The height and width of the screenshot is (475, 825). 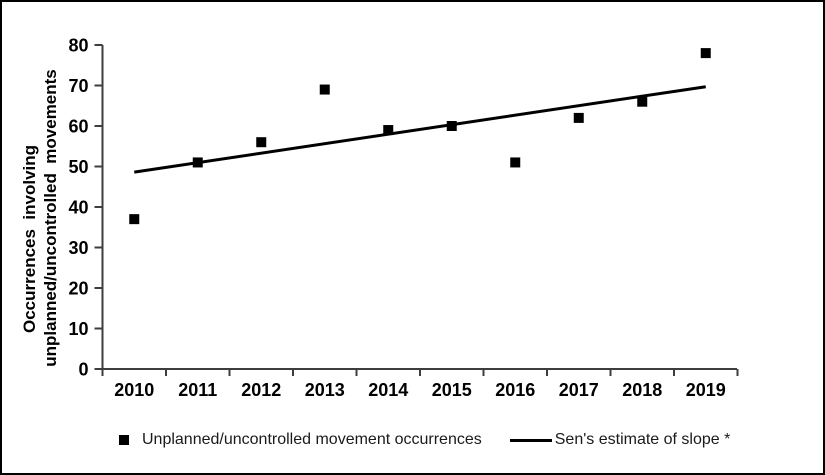 What do you see at coordinates (261, 390) in the screenshot?
I see `x-tick-label-2012: 2012` at bounding box center [261, 390].